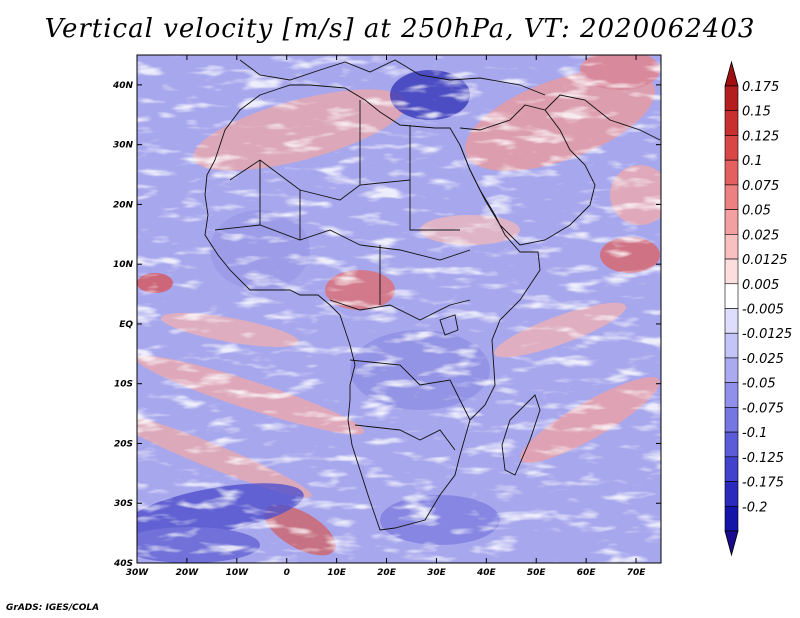 This screenshot has height=618, width=800. I want to click on credit-text: GrADS: IGES/COLA, so click(53, 608).